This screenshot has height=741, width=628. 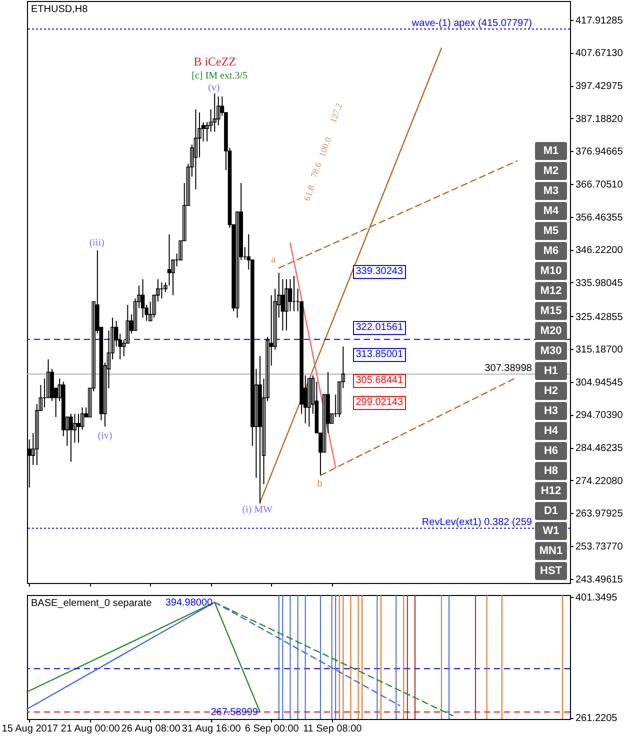 What do you see at coordinates (319, 484) in the screenshot?
I see `annotation: b` at bounding box center [319, 484].